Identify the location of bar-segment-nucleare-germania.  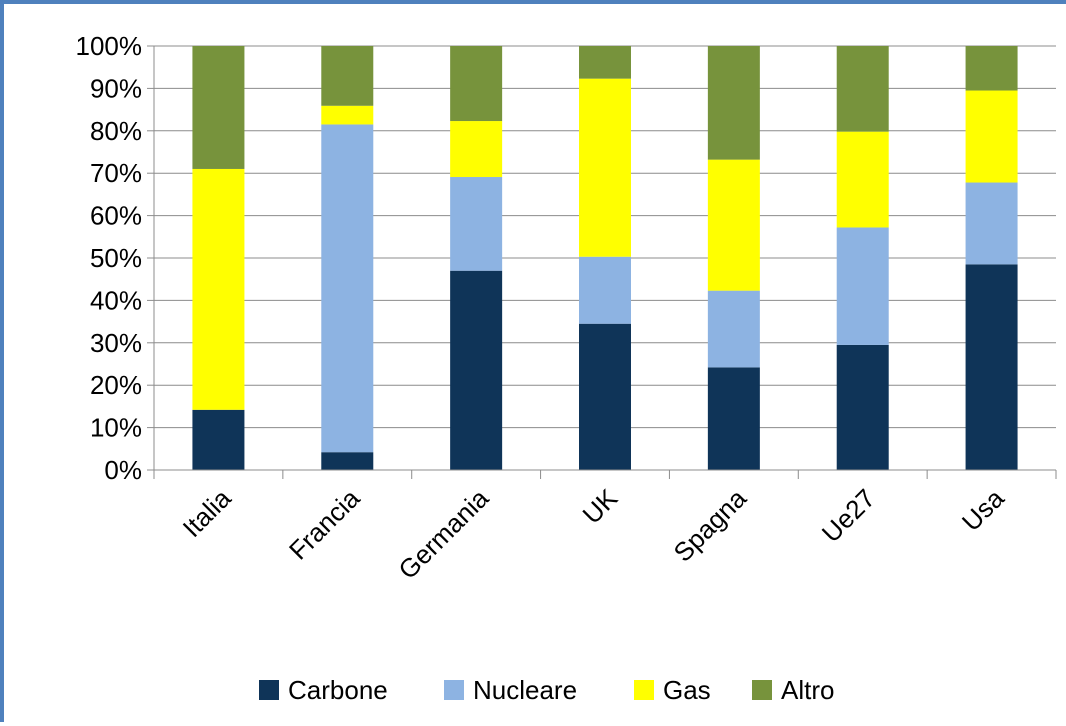
(476, 224).